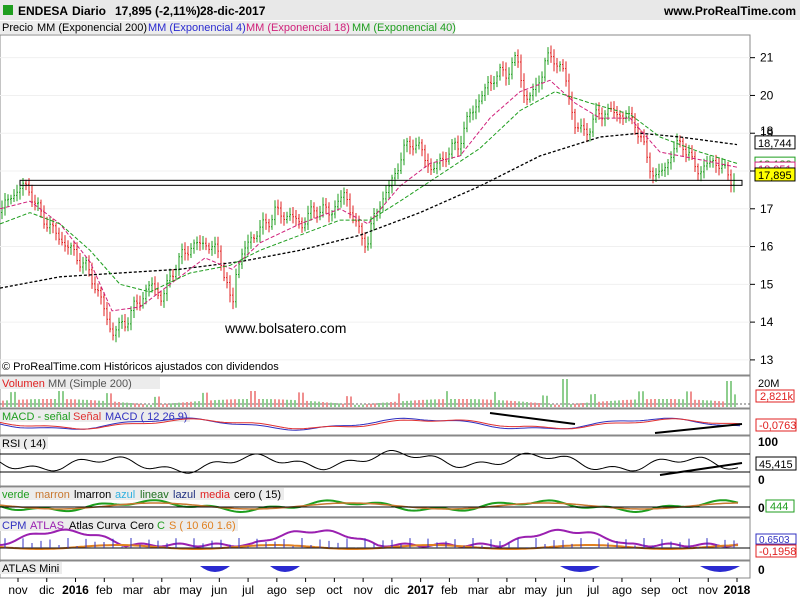 The width and height of the screenshot is (800, 600). I want to click on macd-panel, so click(375, 422).